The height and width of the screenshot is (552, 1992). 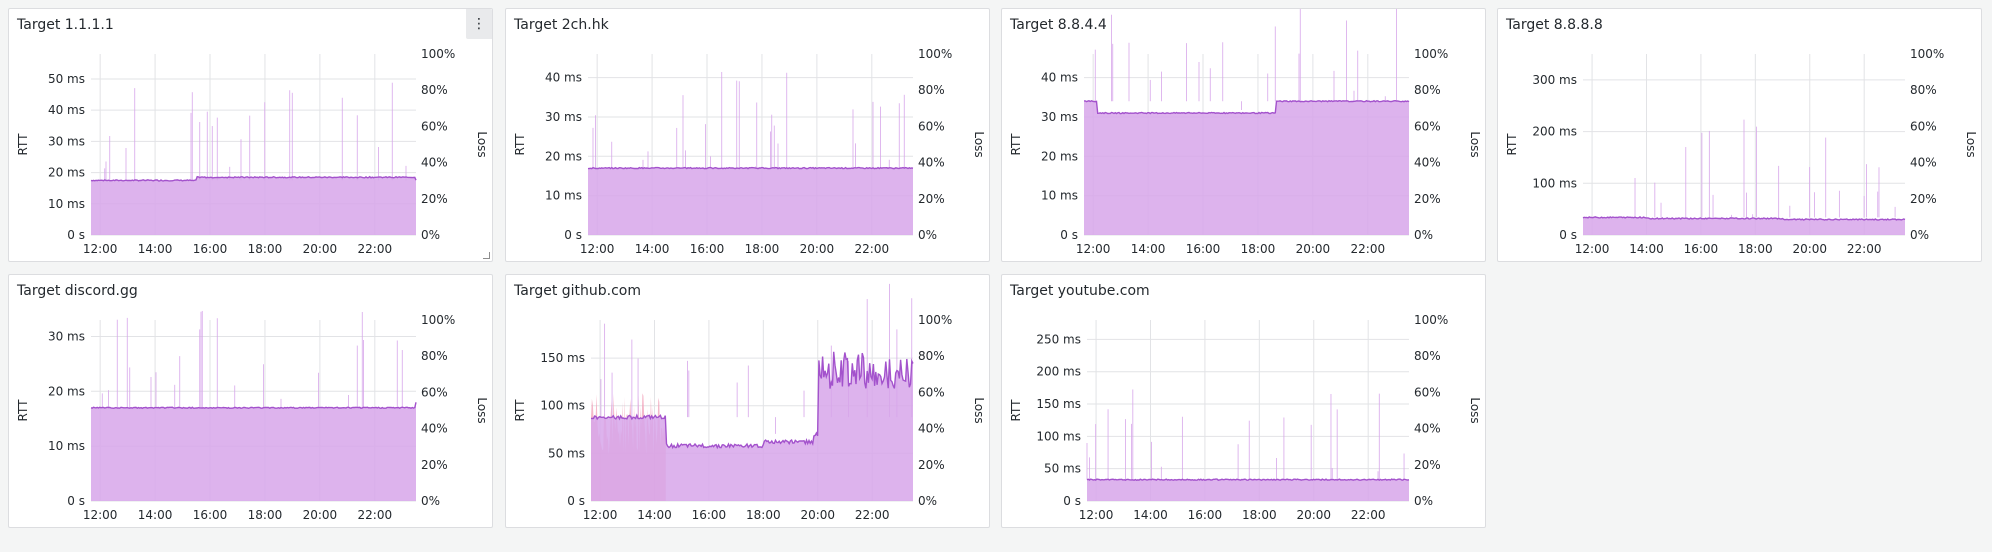 I want to click on panel-title: Target discord.gg, so click(x=77, y=291).